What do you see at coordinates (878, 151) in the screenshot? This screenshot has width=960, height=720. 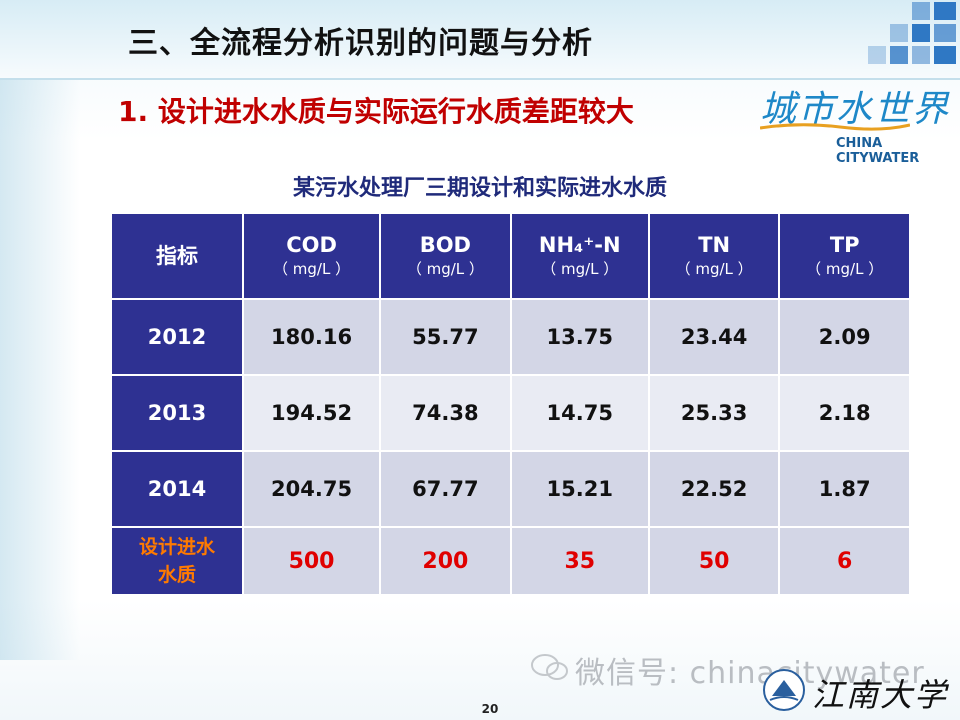 I see `logo-caption: CHINA CITYWATER` at bounding box center [878, 151].